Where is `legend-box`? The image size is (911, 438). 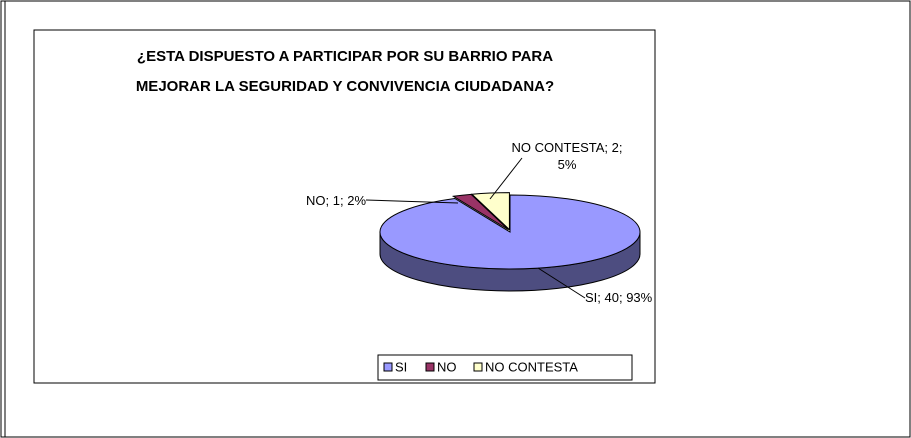 legend-box is located at coordinates (505, 367).